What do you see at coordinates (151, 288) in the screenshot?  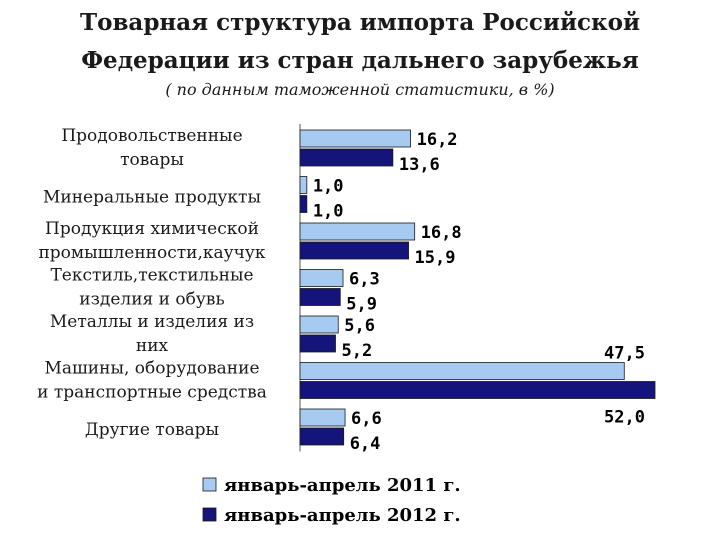 I see `category-label: Текстиль,текстильные изделия и обувь` at bounding box center [151, 288].